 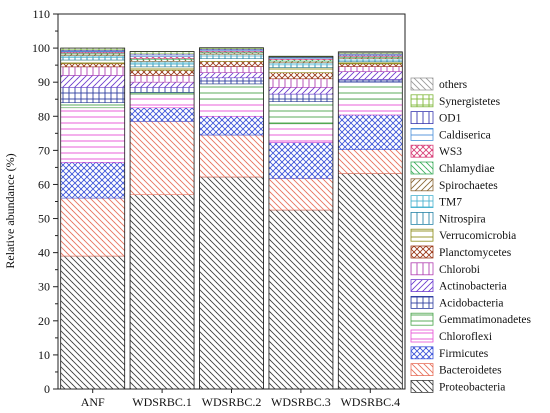 I want to click on legend-item: Chlamydiae, so click(x=452, y=168).